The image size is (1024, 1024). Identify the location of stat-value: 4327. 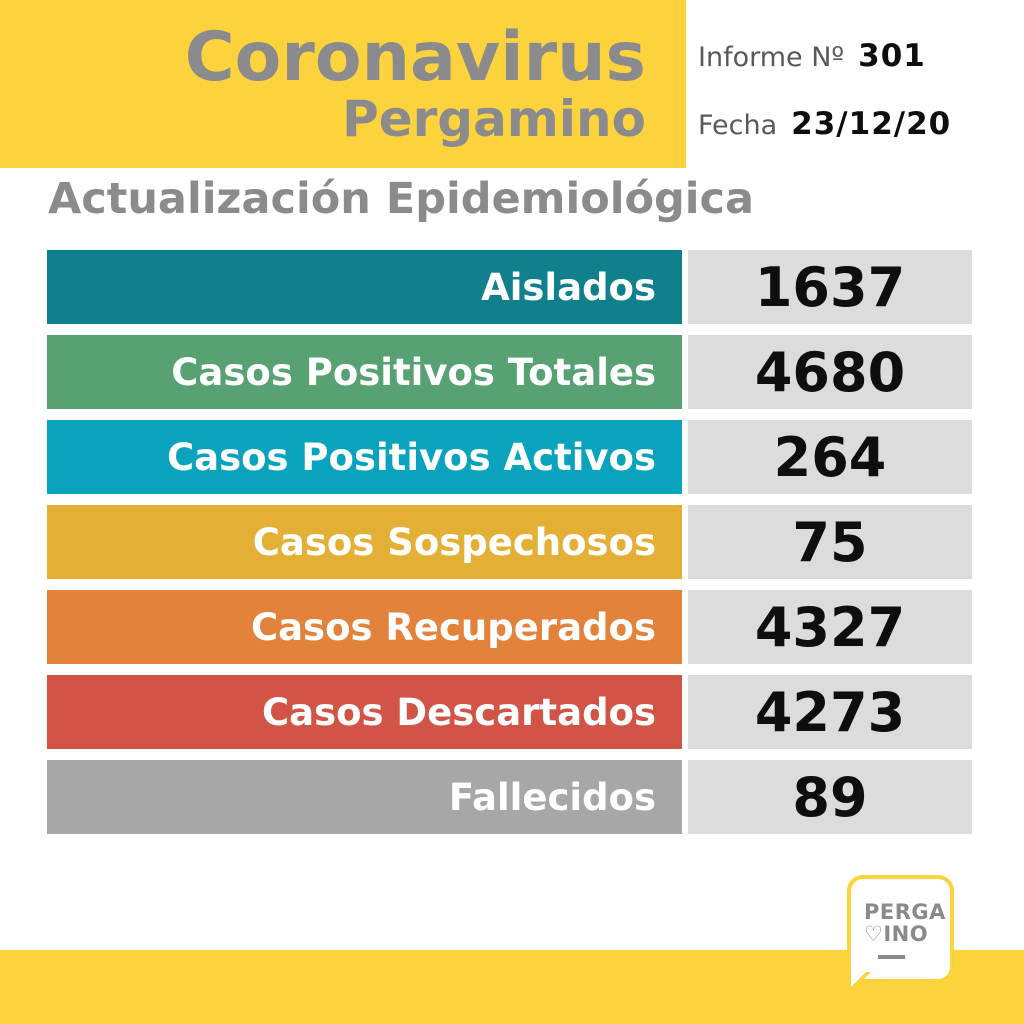
(830, 627).